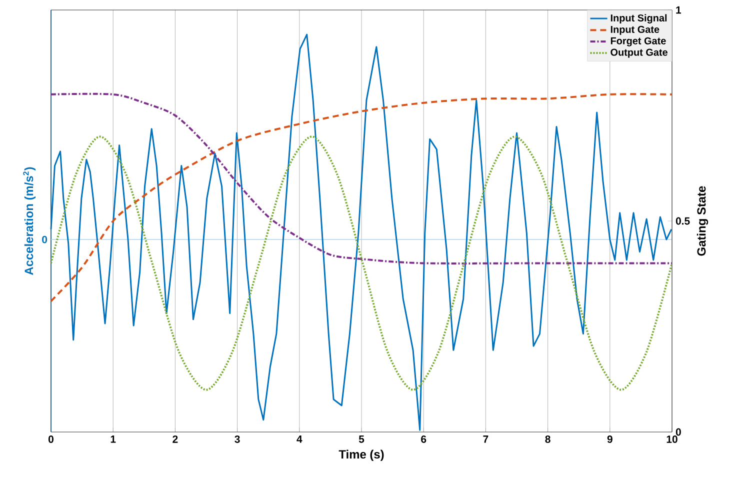  I want to click on x-tick-label: 2, so click(175, 439).